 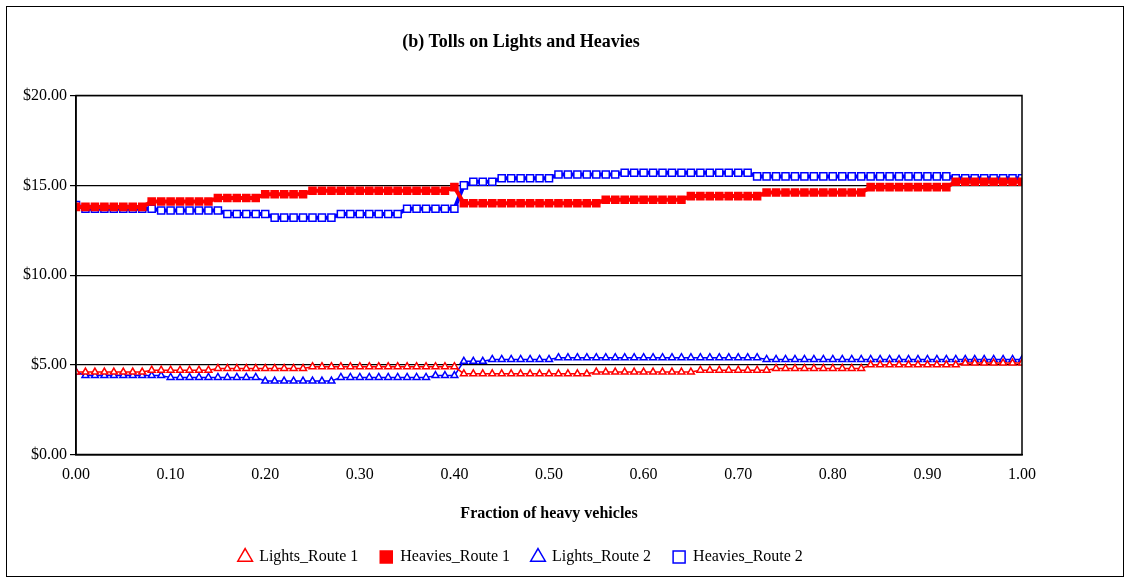 What do you see at coordinates (549, 512) in the screenshot?
I see `x-axis-title: Fraction of heavy vehicles` at bounding box center [549, 512].